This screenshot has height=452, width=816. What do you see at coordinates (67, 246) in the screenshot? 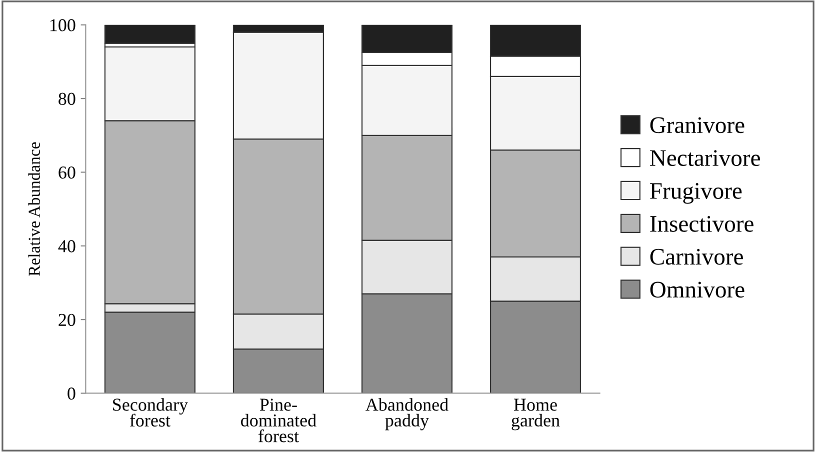
I see `y-tick-label: 40` at bounding box center [67, 246].